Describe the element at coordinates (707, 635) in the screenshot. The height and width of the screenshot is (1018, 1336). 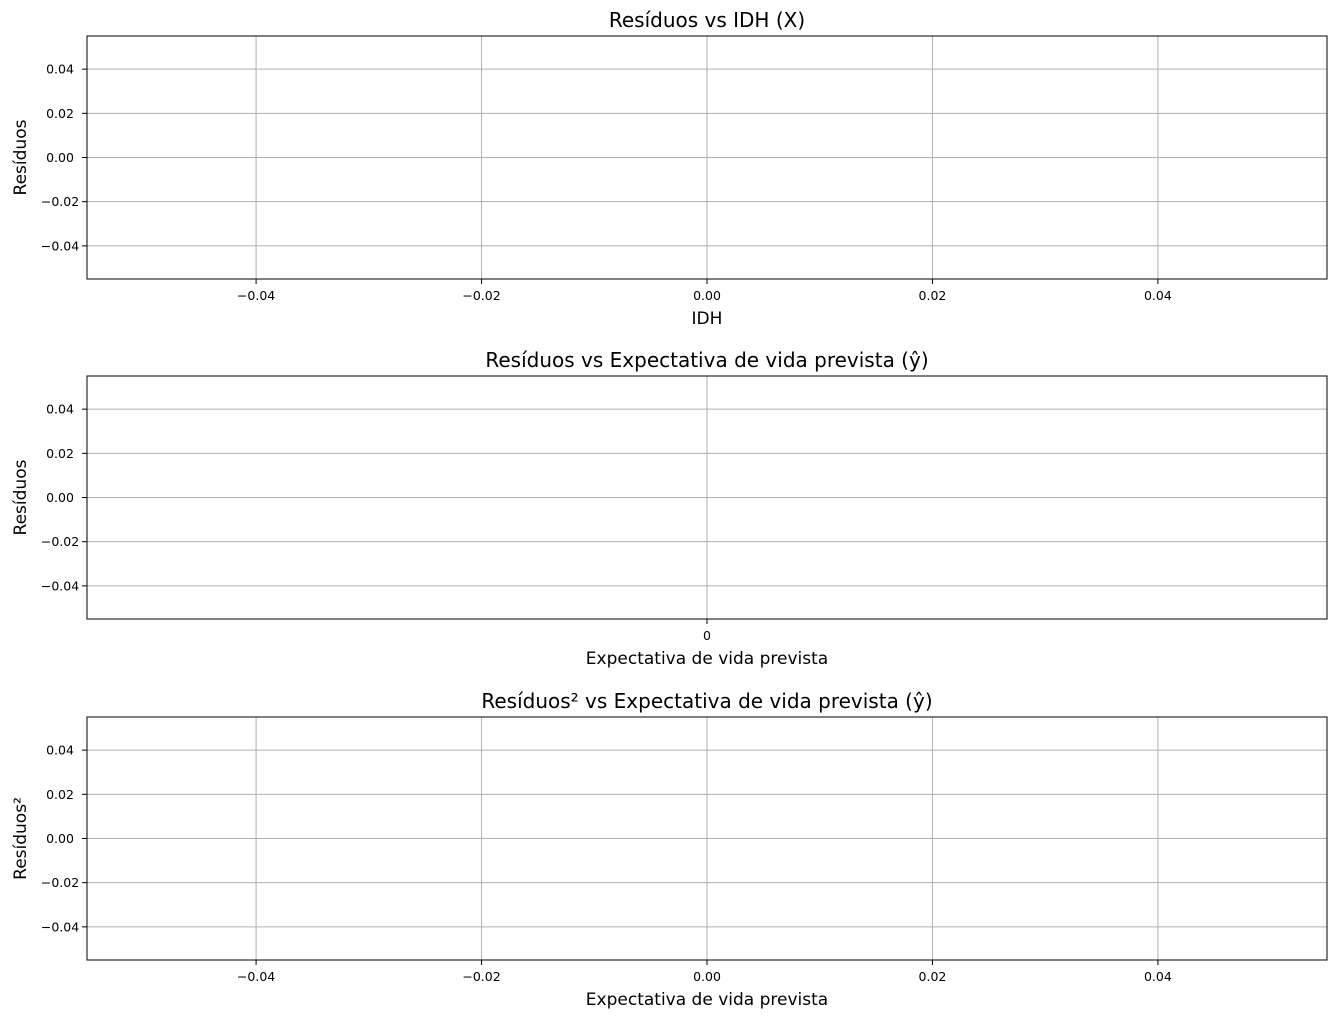
I see `x-tick-label: 0` at that location.